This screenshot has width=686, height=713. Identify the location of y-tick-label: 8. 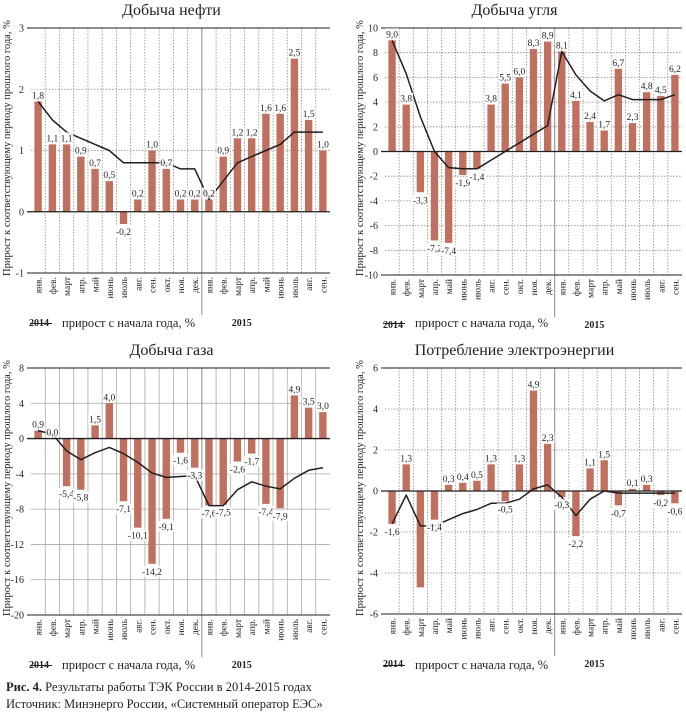
(21, 369).